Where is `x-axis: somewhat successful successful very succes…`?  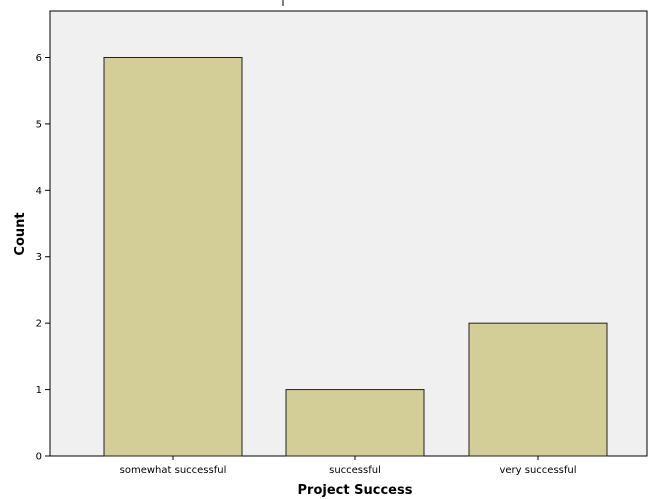 x-axis: somewhat successful successful very succes… is located at coordinates (348, 466).